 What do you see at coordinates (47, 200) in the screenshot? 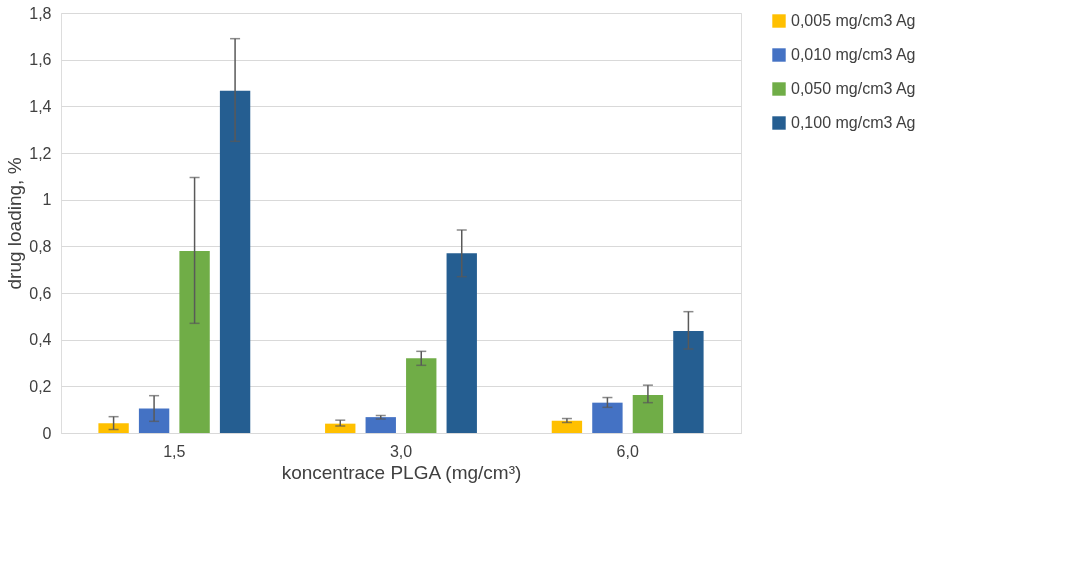
I see `y-tick-label: 1` at bounding box center [47, 200].